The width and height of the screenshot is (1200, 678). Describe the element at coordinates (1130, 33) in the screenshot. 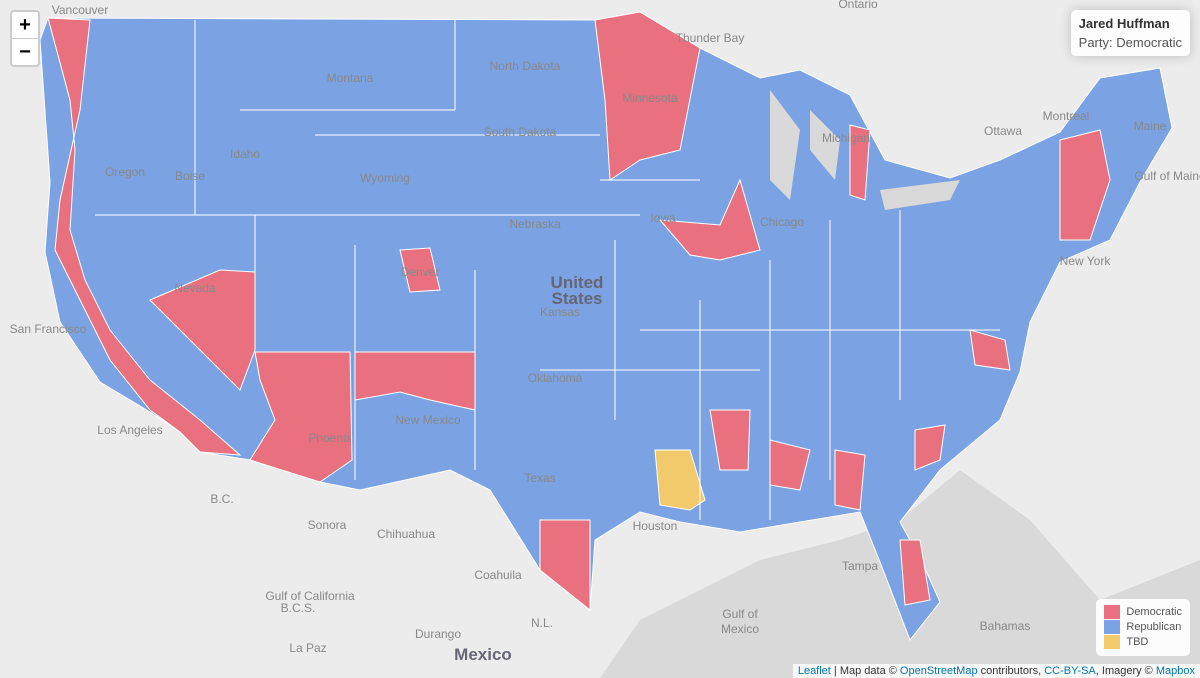

I see `info-box: Jared Huffman Party: Democratic` at that location.